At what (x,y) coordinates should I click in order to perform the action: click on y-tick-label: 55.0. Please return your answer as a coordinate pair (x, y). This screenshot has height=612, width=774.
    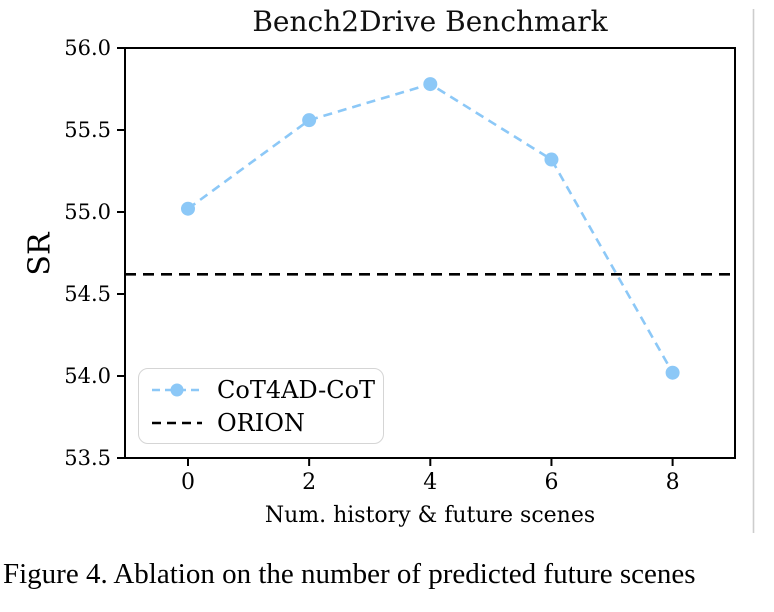
    Looking at the image, I should click on (87, 212).